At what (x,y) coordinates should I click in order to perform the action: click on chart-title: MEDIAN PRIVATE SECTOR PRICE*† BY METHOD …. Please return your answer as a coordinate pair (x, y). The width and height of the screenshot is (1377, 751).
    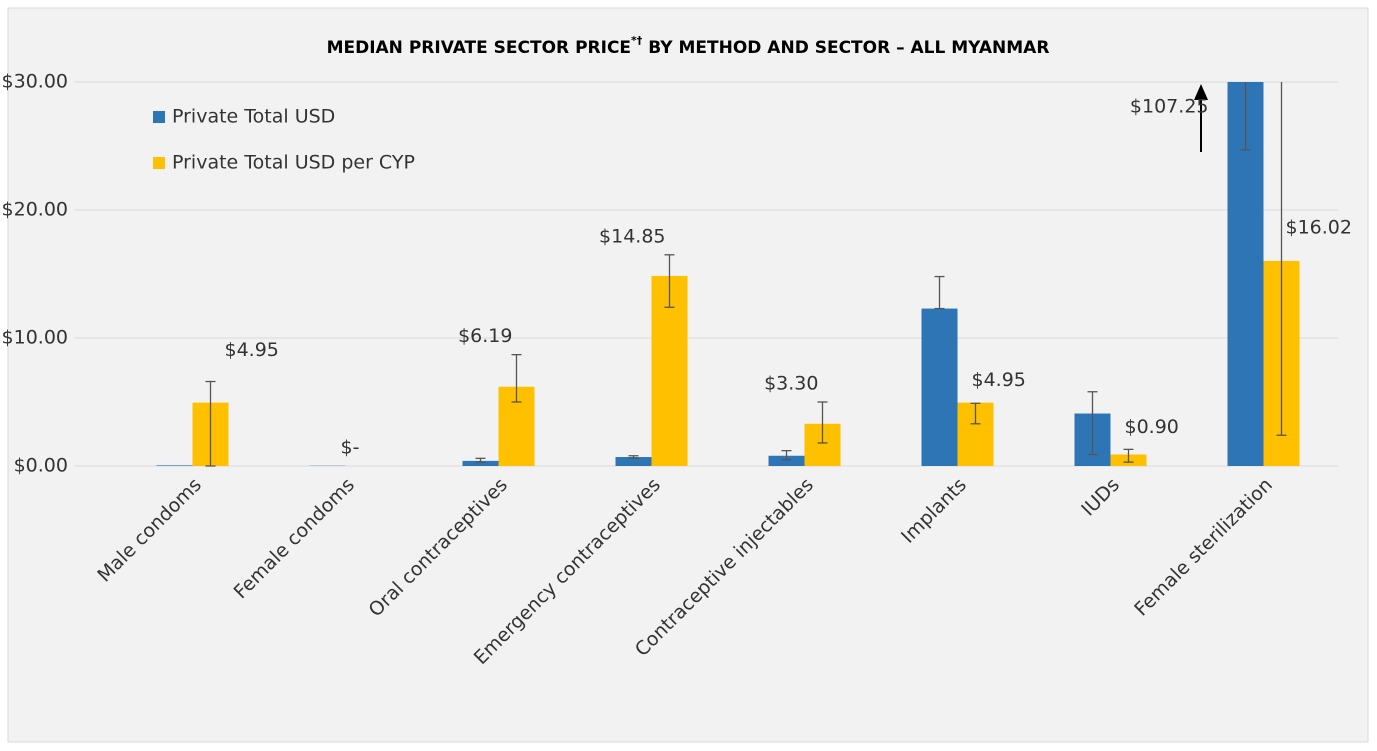
    Looking at the image, I should click on (688, 46).